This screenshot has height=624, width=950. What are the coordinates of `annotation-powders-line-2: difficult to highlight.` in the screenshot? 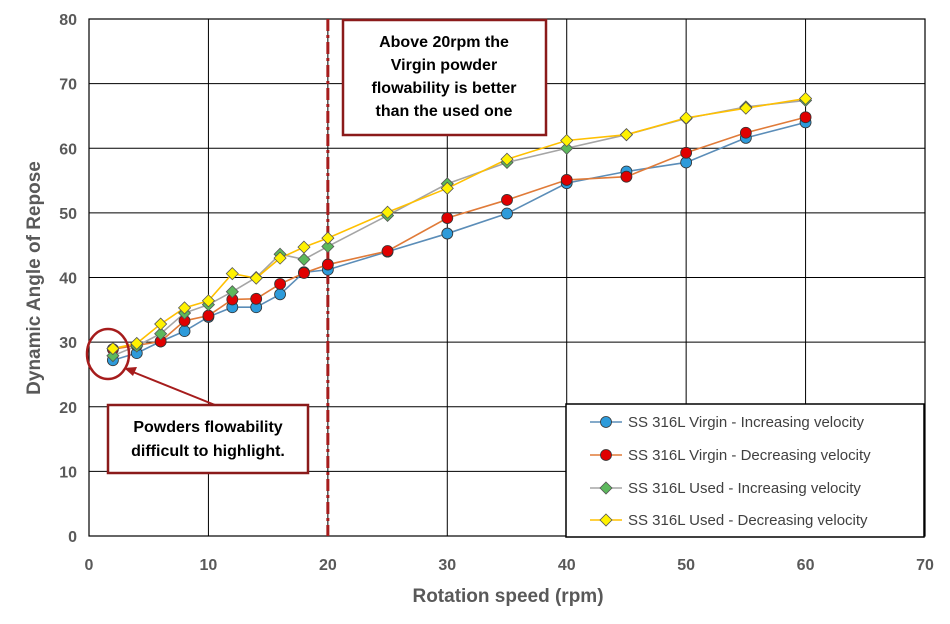 It's located at (208, 451).